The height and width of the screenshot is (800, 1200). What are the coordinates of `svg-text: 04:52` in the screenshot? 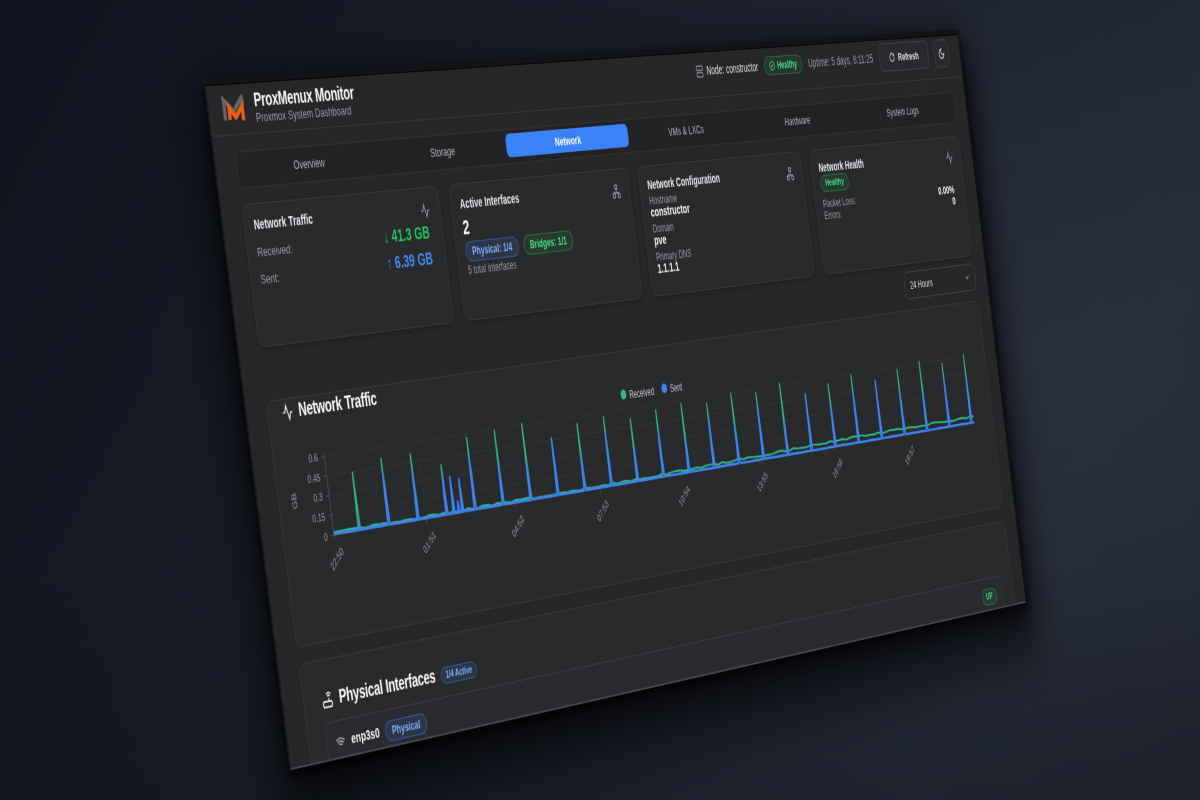 It's located at (518, 526).